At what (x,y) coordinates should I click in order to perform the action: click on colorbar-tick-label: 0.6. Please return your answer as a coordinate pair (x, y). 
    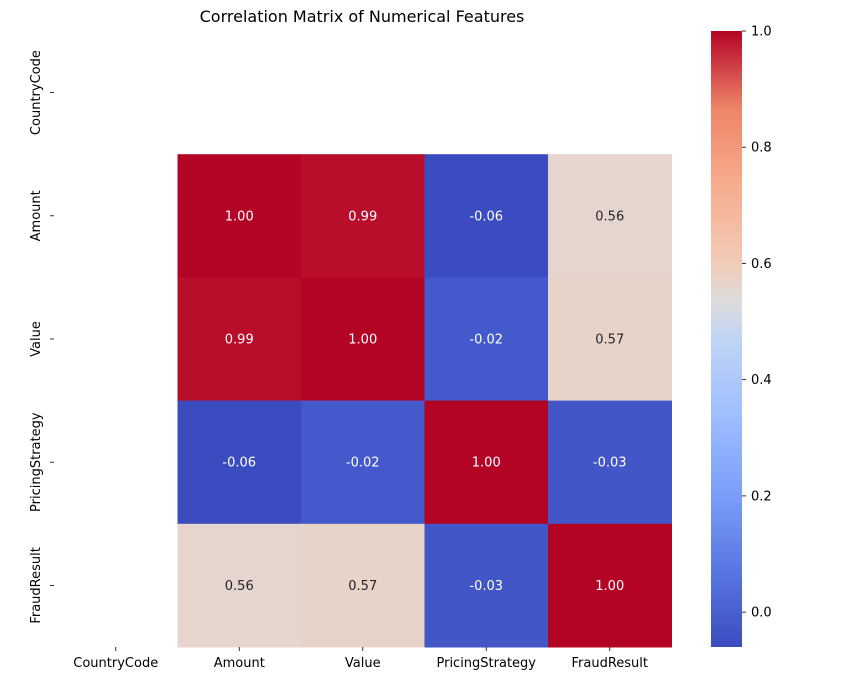
    Looking at the image, I should click on (761, 264).